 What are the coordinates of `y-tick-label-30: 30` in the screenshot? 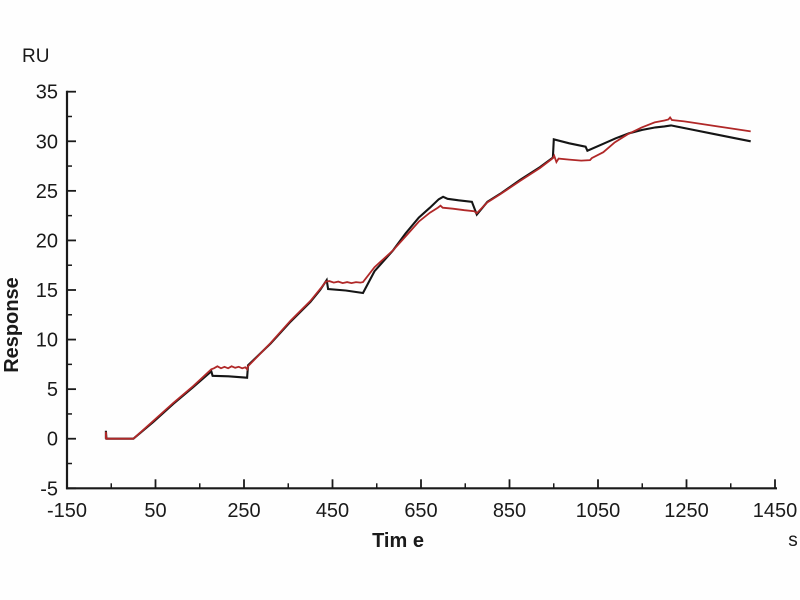 It's located at (47, 142).